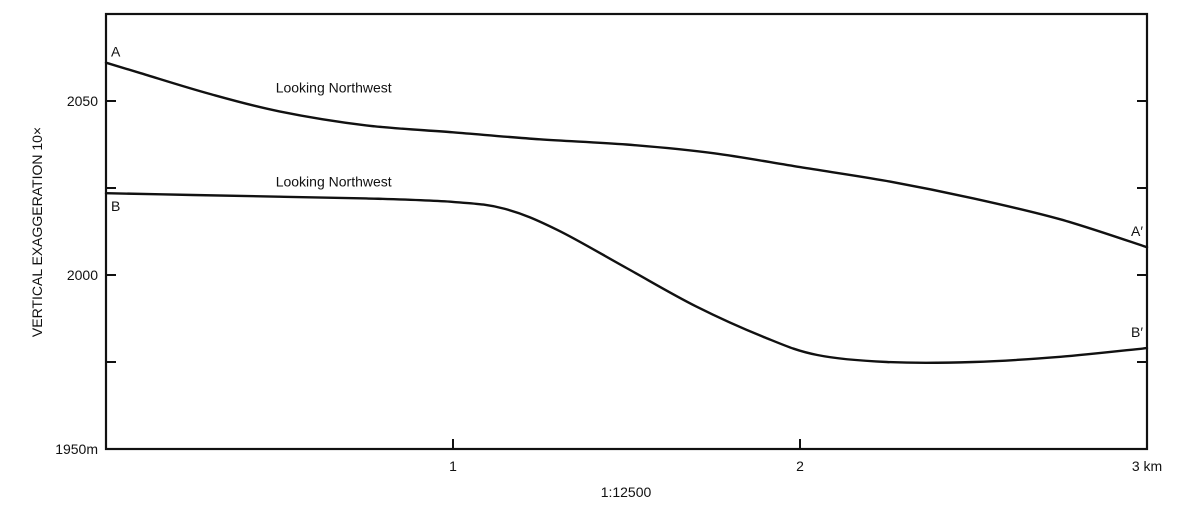 Image resolution: width=1192 pixels, height=508 pixels. What do you see at coordinates (453, 466) in the screenshot?
I see `x-tick-label: 1` at bounding box center [453, 466].